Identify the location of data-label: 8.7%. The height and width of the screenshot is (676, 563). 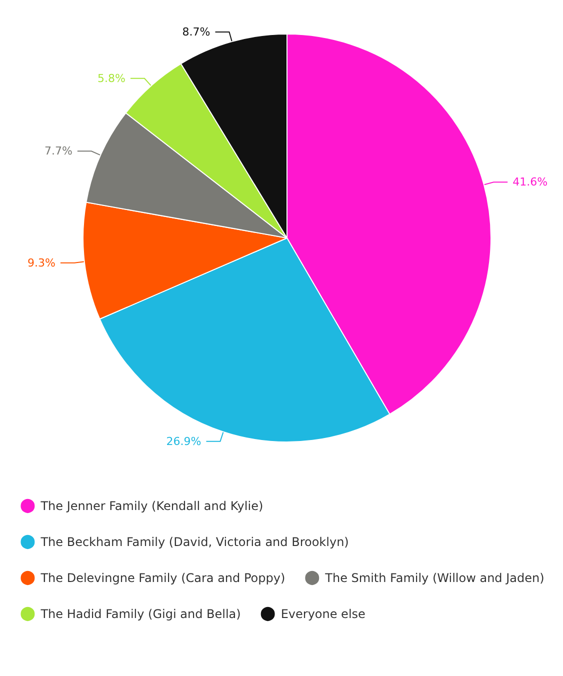
(196, 31).